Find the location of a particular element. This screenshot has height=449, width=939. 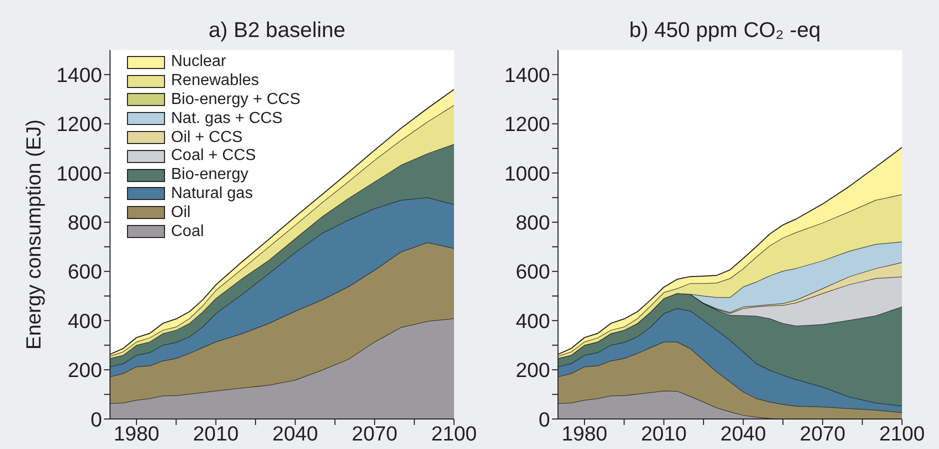

legend-label: Renewables is located at coordinates (215, 81).